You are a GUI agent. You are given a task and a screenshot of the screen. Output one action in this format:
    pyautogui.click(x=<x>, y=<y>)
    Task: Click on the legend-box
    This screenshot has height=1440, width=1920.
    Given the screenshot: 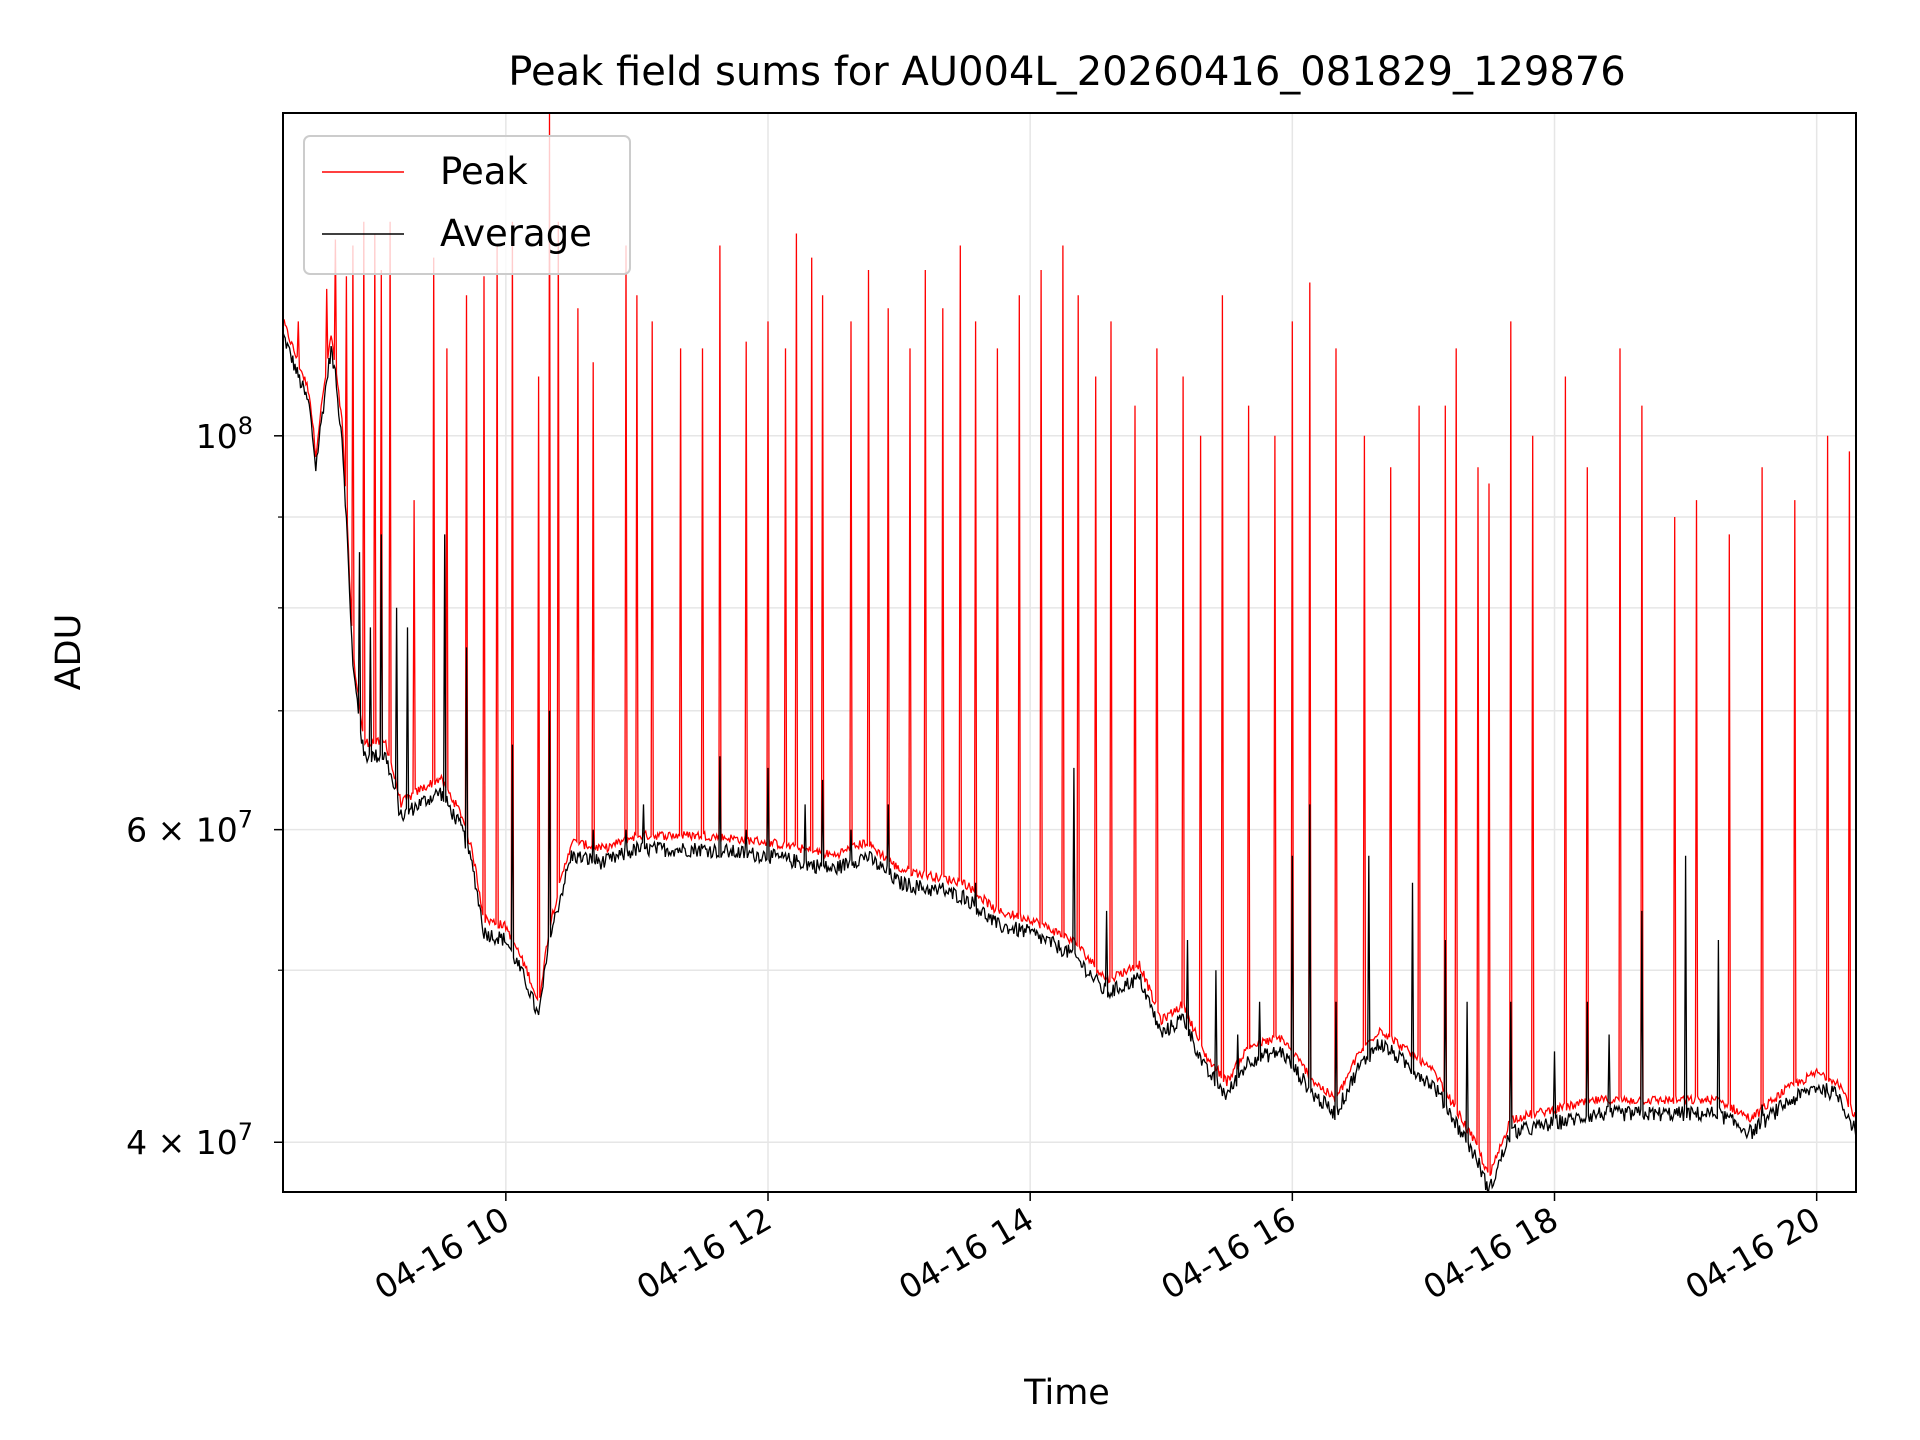 What is the action you would take?
    pyautogui.click(x=467, y=205)
    